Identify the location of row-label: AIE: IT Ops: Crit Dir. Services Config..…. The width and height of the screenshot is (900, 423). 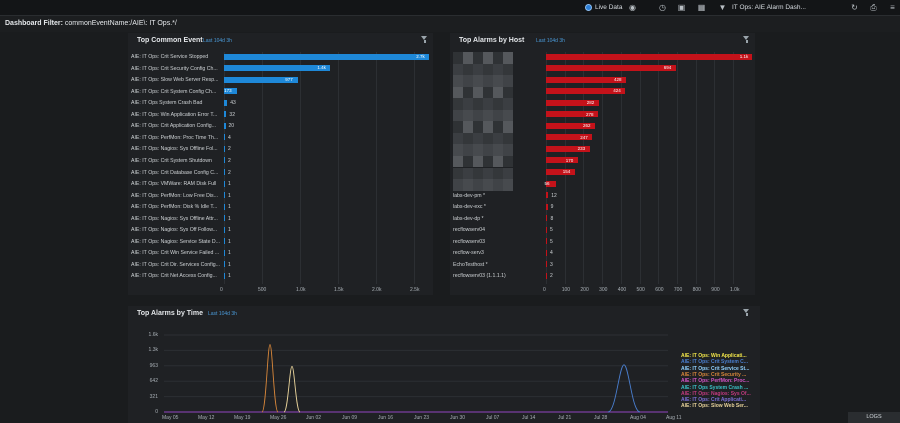
(175, 264).